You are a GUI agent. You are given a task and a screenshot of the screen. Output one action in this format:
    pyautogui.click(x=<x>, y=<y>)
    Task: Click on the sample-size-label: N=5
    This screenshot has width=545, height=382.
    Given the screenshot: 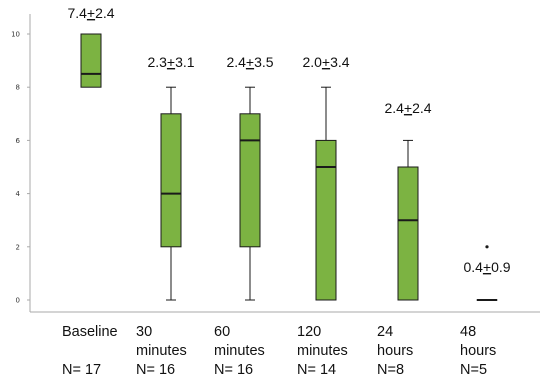 What is the action you would take?
    pyautogui.click(x=474, y=370)
    